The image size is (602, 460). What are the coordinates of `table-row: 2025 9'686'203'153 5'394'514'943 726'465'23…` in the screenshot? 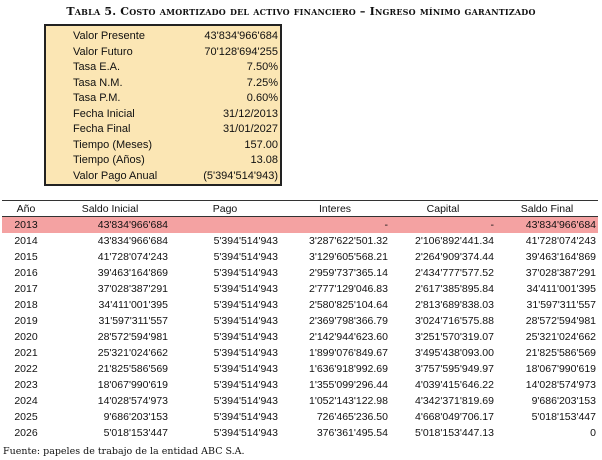 It's located at (300, 417).